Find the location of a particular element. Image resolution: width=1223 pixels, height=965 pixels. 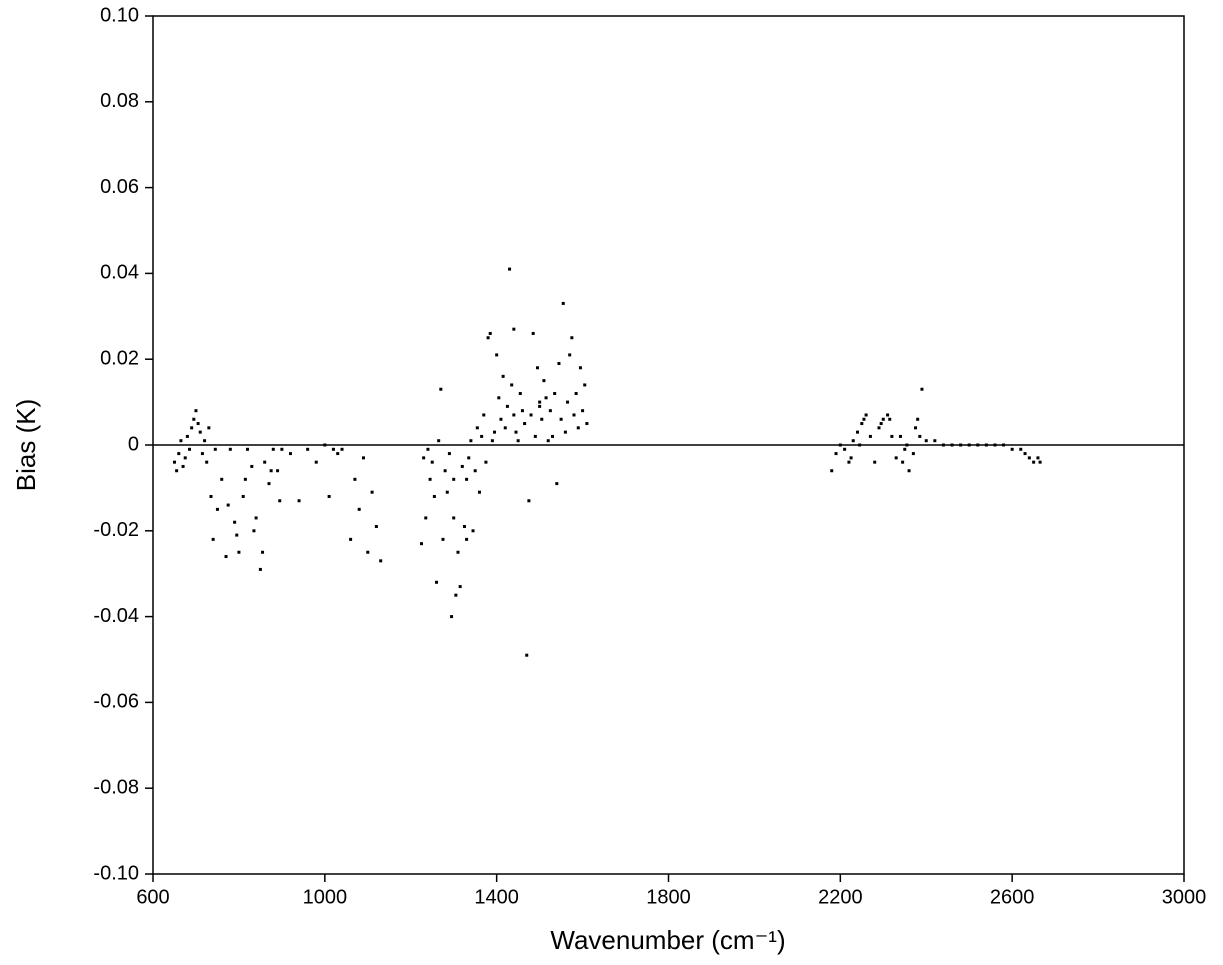

x-tick-label: 2200 is located at coordinates (840, 897).